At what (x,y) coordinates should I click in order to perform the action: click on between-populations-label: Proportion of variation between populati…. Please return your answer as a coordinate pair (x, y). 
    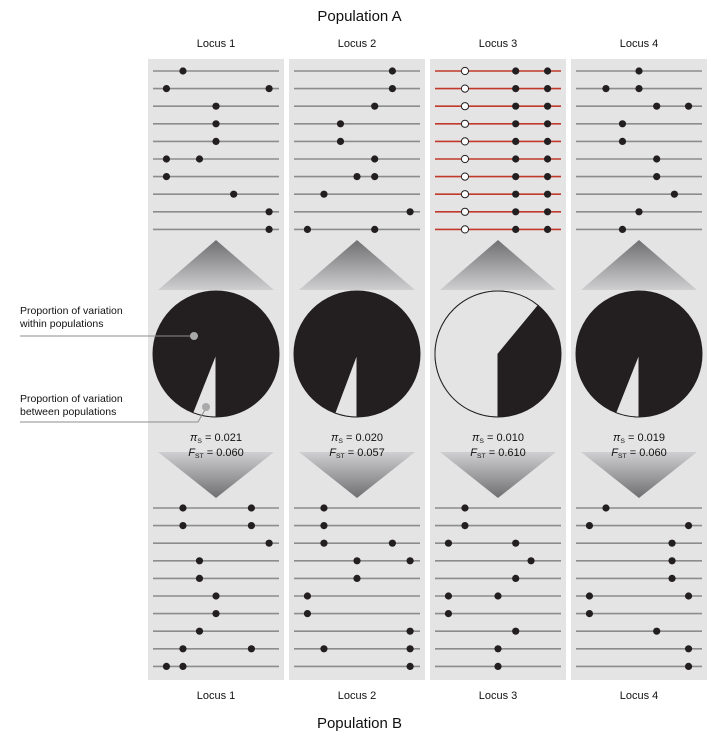
    Looking at the image, I should click on (71, 405).